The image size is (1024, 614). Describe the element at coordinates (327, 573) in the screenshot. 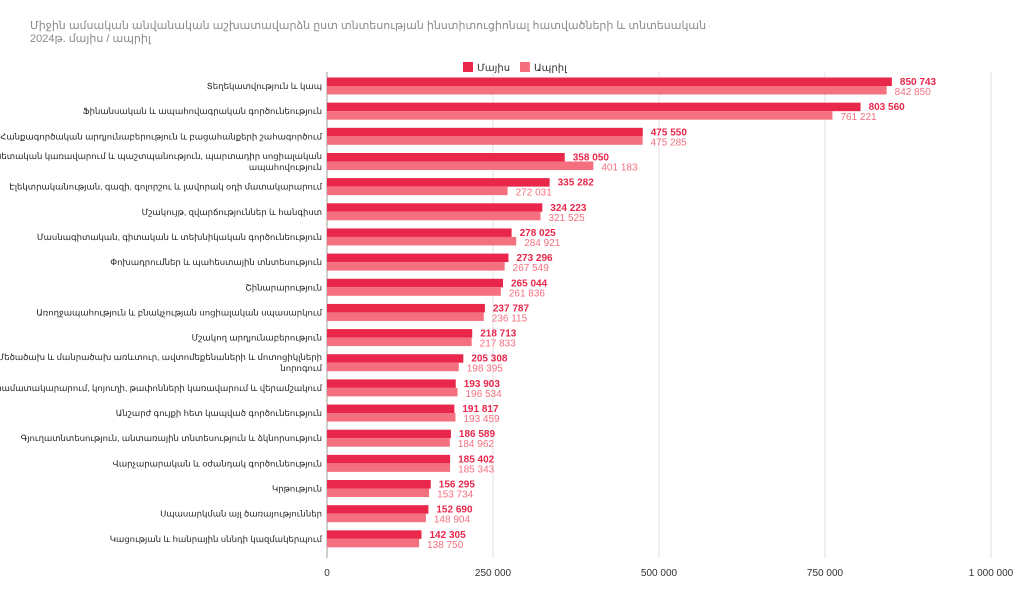

I see `x-tick-label: 0` at that location.